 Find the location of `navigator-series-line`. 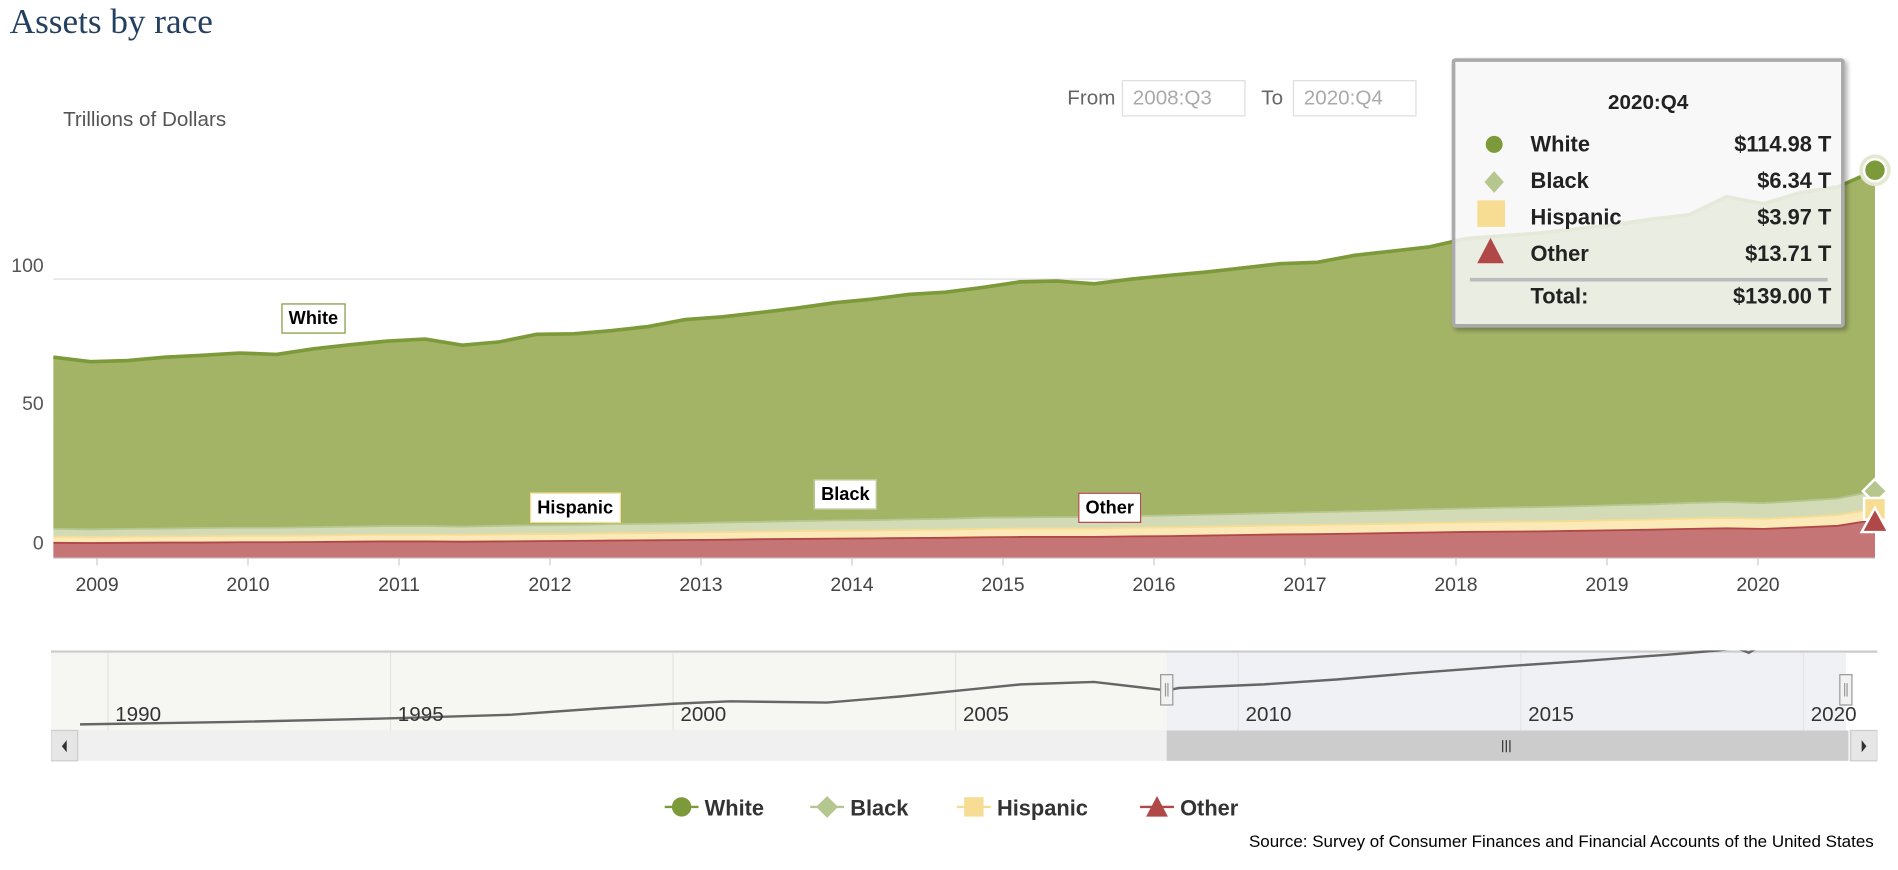

navigator-series-line is located at coordinates (918, 688).